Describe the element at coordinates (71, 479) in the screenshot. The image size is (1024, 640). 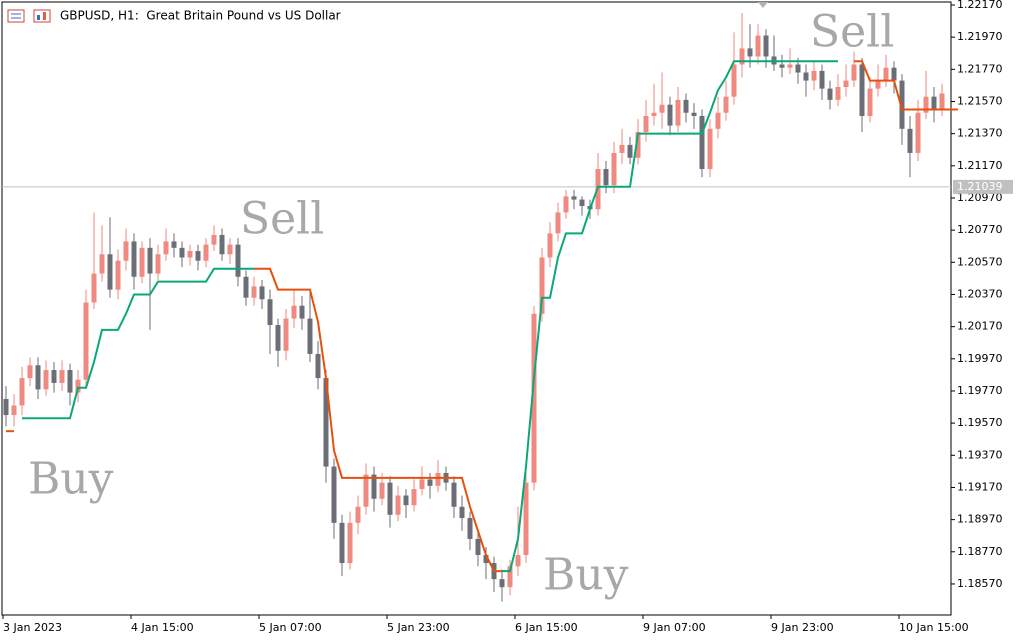
I see `annotation: Buy` at that location.